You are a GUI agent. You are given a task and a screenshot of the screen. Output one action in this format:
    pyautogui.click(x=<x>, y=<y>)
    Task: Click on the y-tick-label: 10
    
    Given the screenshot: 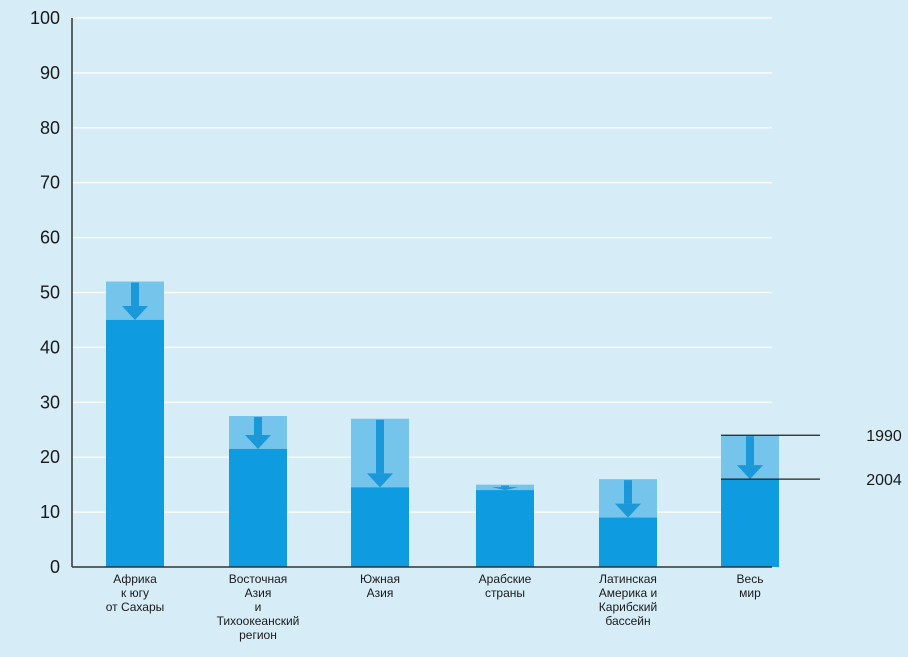 What is the action you would take?
    pyautogui.click(x=50, y=512)
    